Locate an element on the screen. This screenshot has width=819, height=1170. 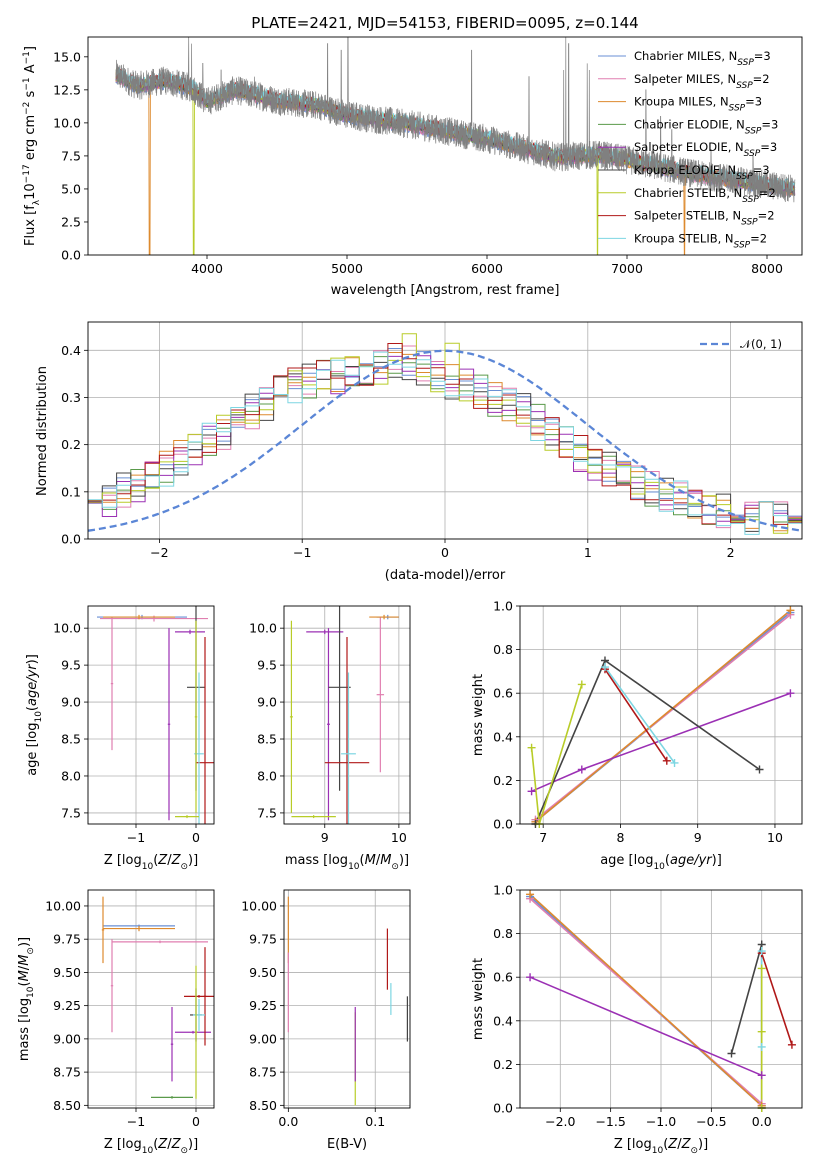
legend-label: 𝒩(0, 1) is located at coordinates (761, 344).